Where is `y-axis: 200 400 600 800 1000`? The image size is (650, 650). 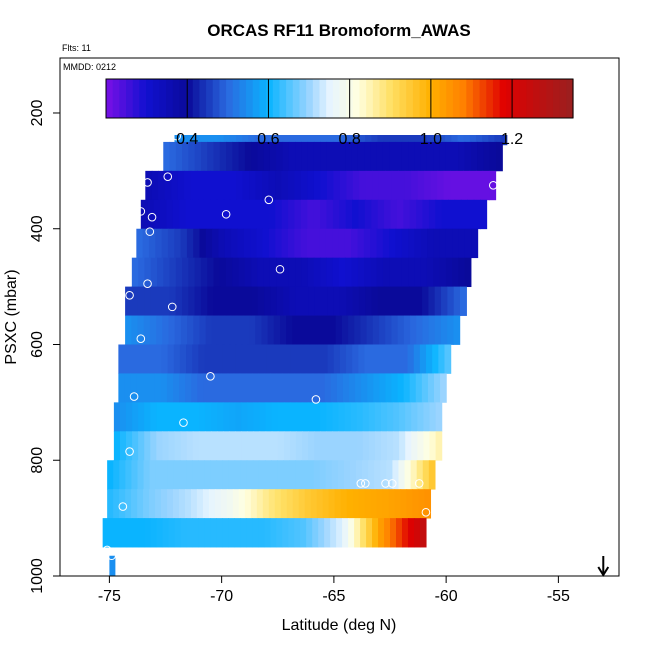 y-axis: 200 400 600 800 1000 is located at coordinates (45, 347).